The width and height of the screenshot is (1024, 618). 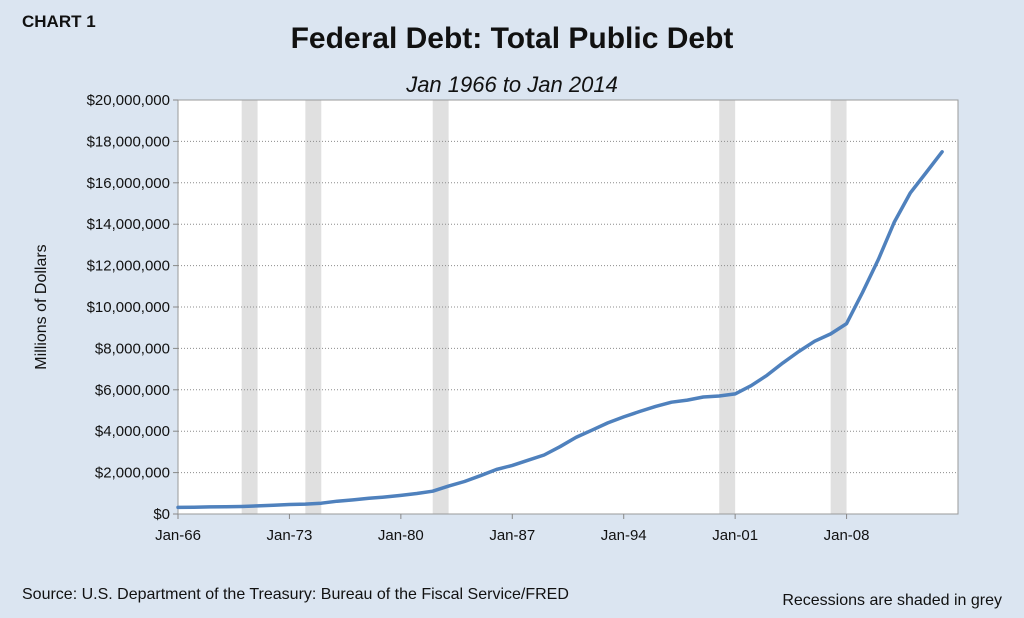 I want to click on y-tick-label: $20,000,000, so click(x=128, y=100).